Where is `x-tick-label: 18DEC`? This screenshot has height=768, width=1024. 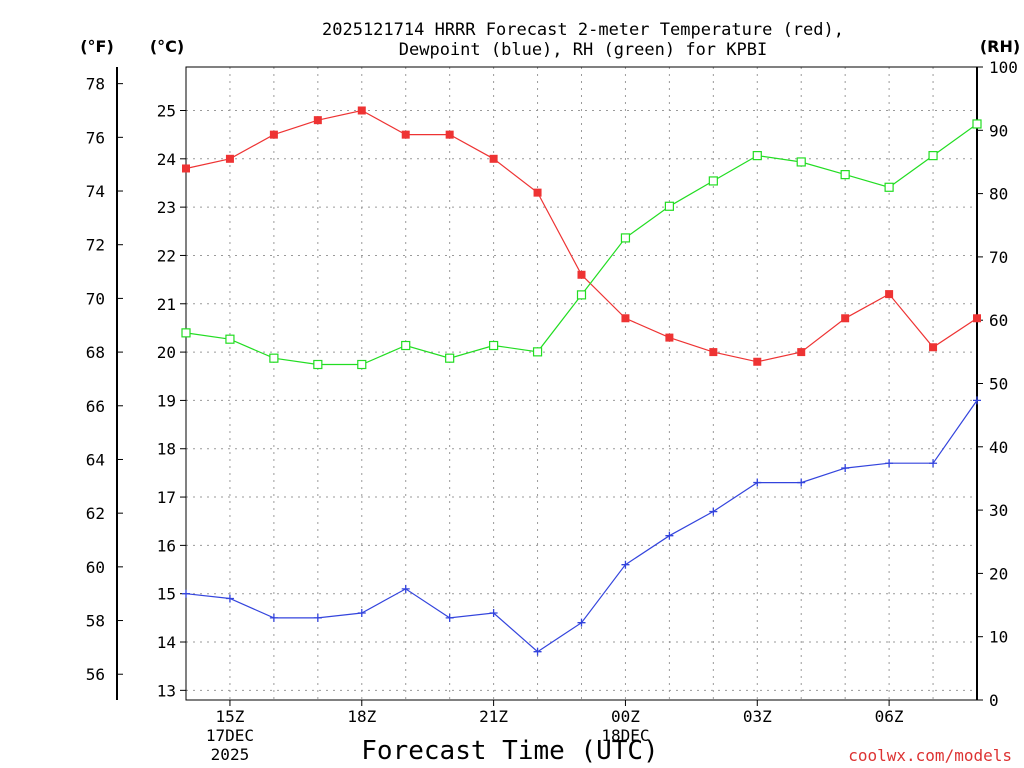 x-tick-label: 18DEC is located at coordinates (625, 735).